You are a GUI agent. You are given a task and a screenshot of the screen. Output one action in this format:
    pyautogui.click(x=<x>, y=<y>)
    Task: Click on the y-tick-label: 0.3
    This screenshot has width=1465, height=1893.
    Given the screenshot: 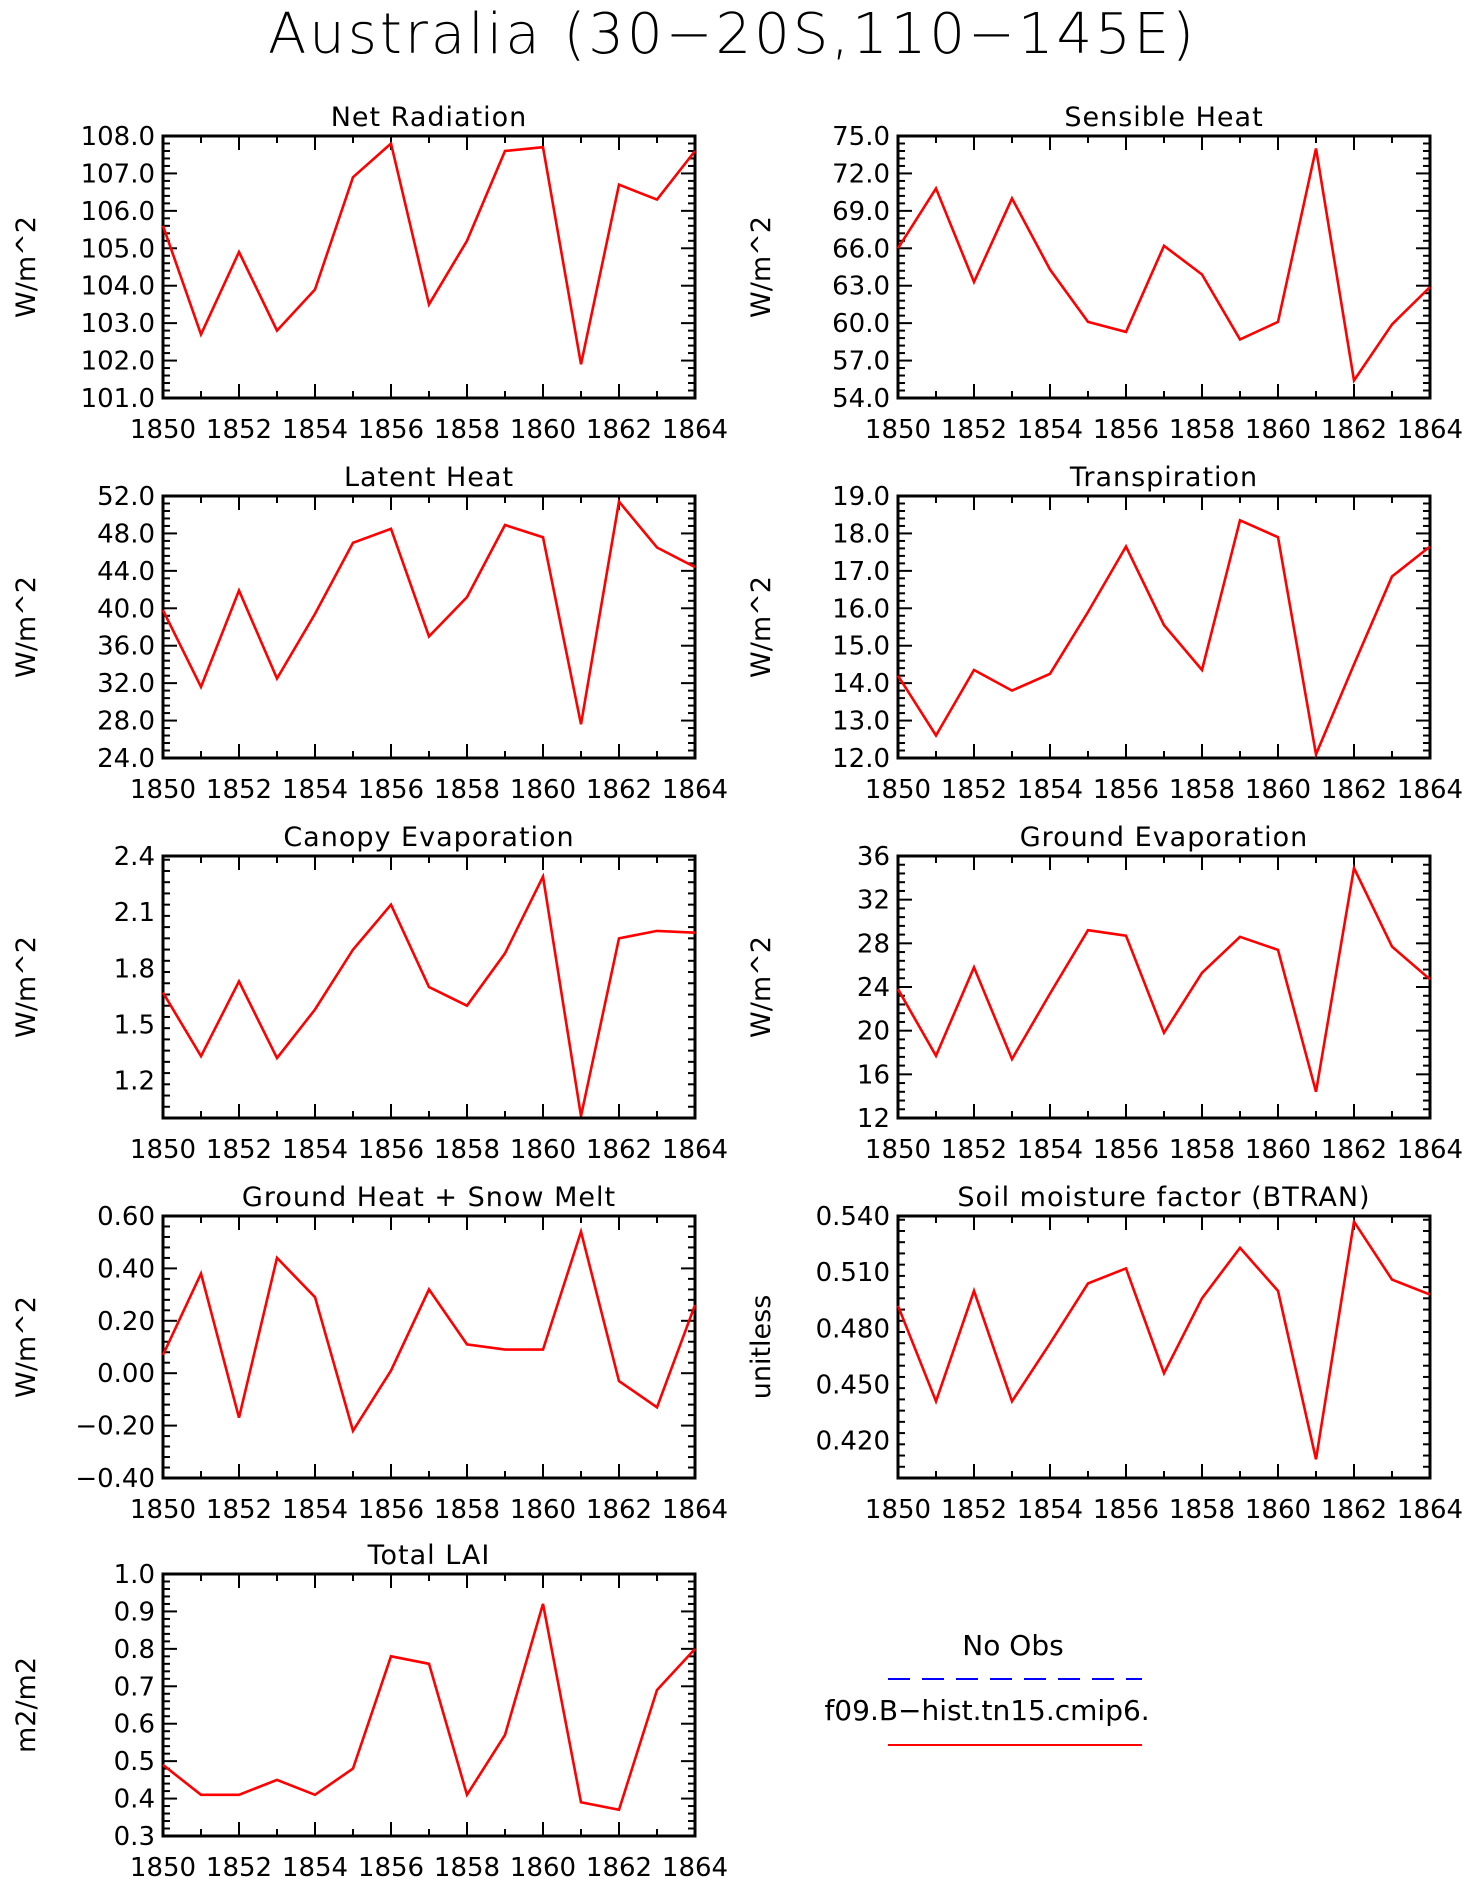 What is the action you would take?
    pyautogui.click(x=134, y=1837)
    